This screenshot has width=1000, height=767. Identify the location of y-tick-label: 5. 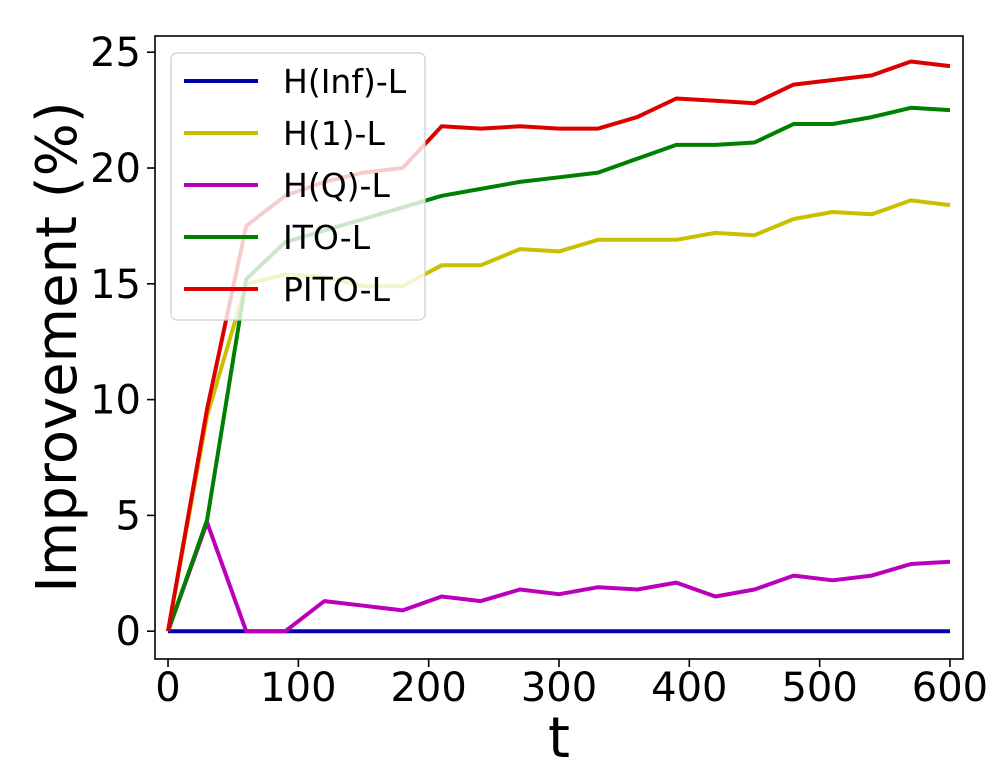
(128, 516).